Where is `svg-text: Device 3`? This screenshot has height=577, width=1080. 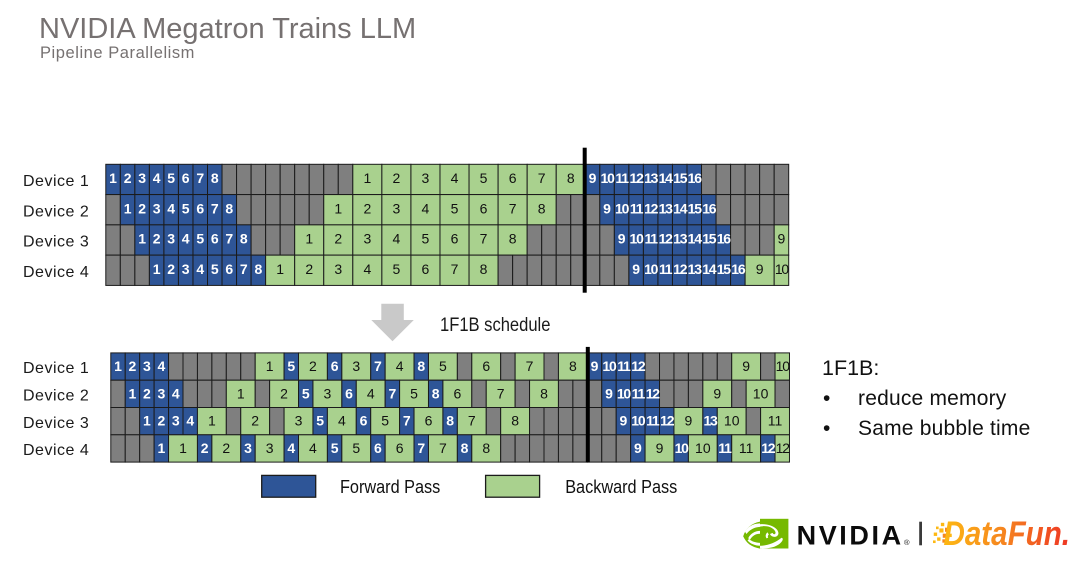 svg-text: Device 3 is located at coordinates (56, 242).